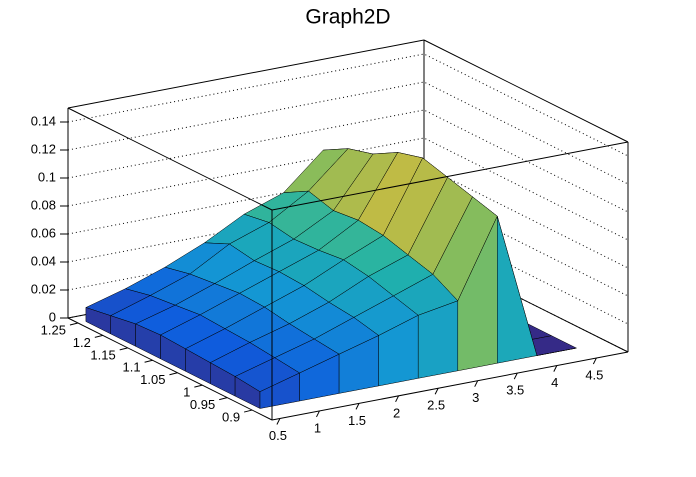 This screenshot has width=696, height=477. Describe the element at coordinates (132, 367) in the screenshot. I see `y-tick-label: 1.1` at that location.